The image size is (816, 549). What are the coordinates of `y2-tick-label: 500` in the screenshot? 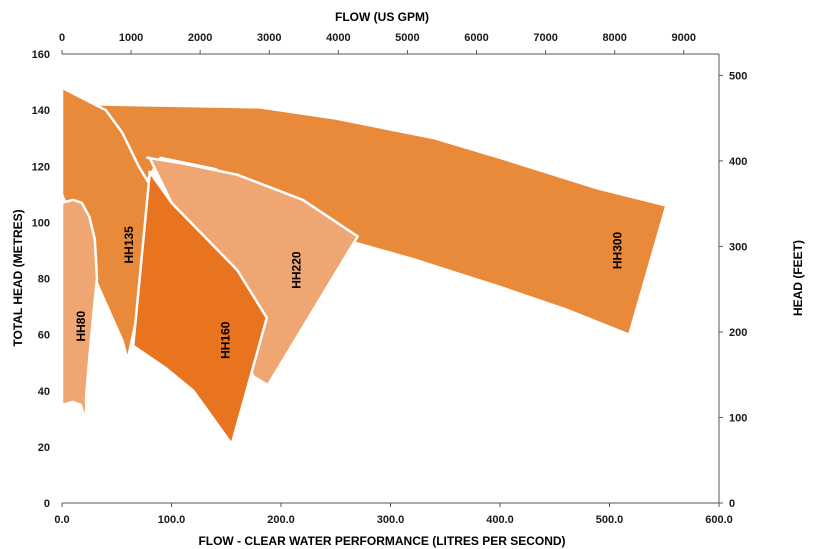 It's located at (738, 76).